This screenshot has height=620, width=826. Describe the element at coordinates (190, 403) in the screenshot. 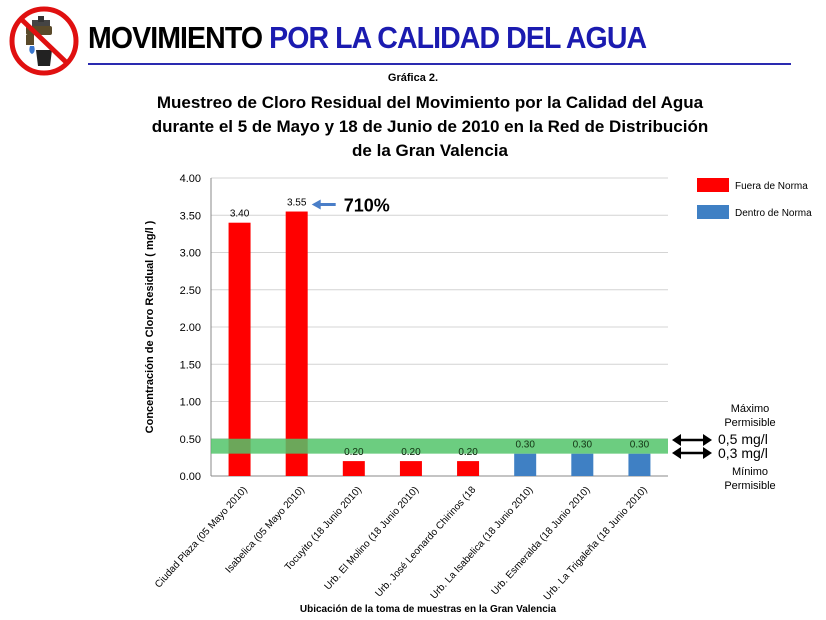

I see `y-tick-label: 1.00` at that location.